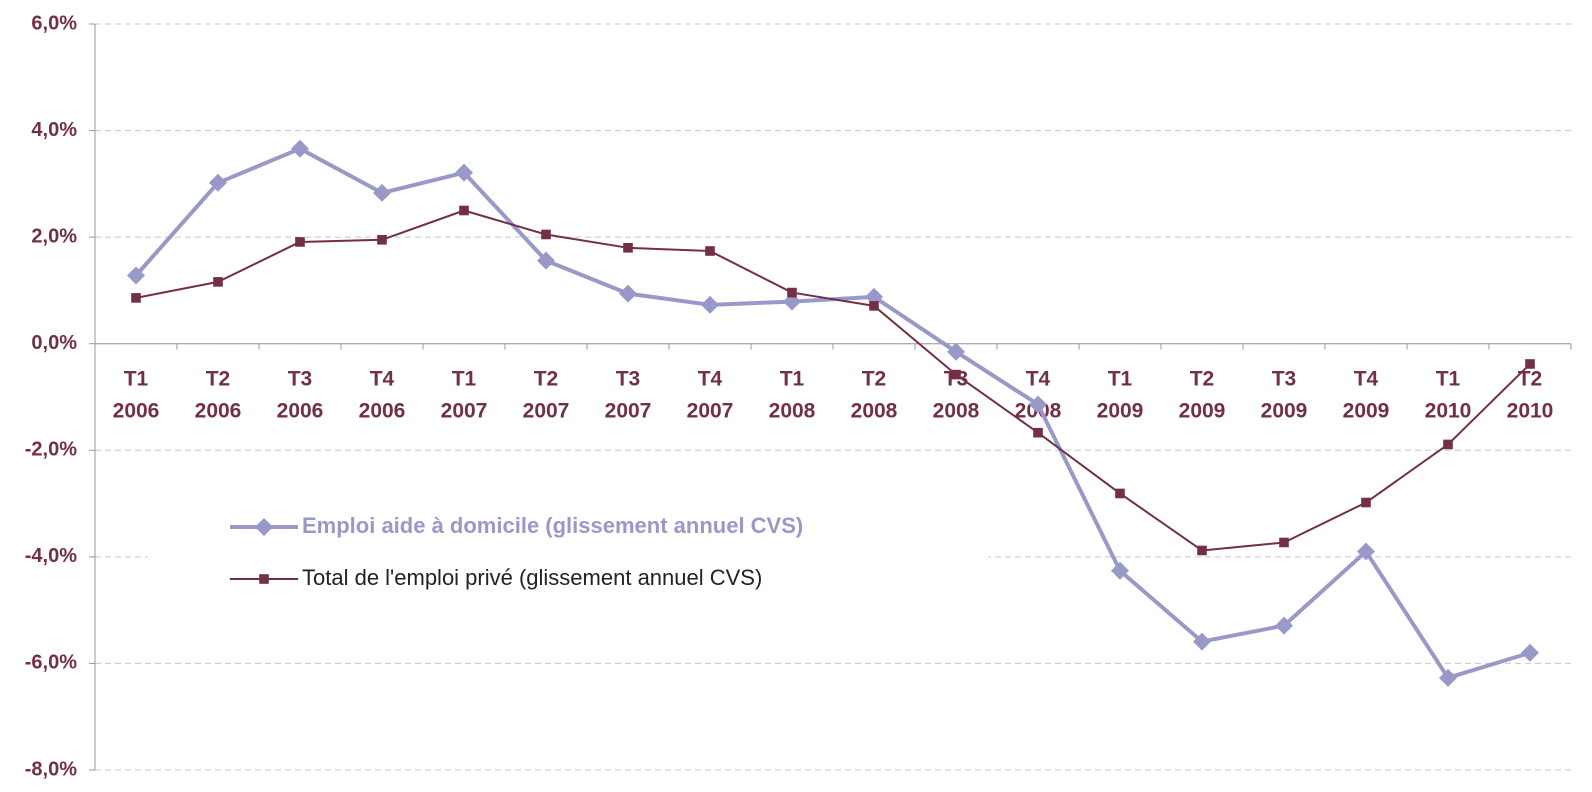  I want to click on x-tick-label: T4 2009, so click(1366, 394).